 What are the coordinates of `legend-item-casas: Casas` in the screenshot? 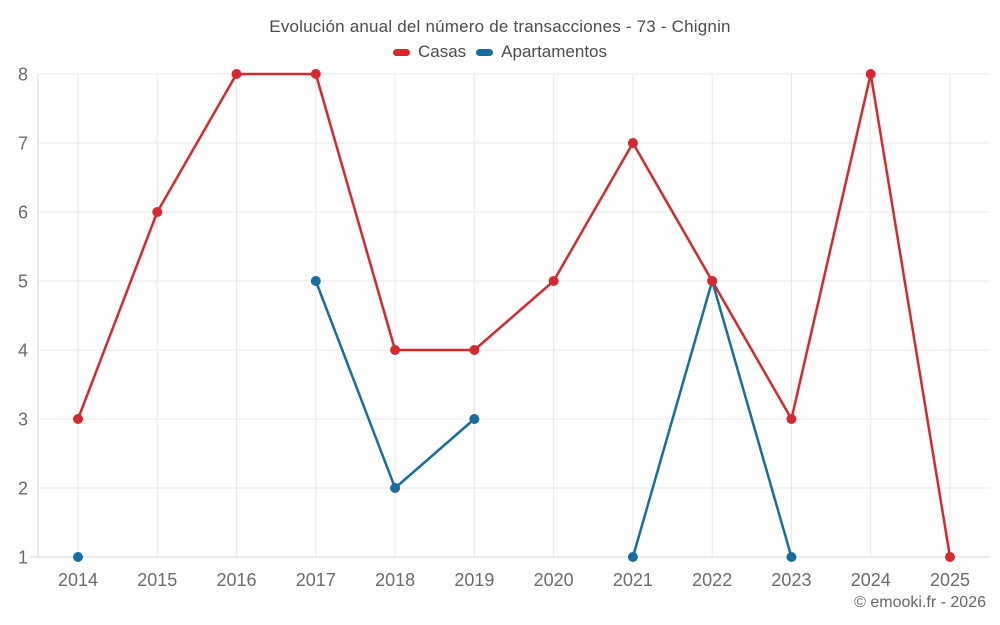 It's located at (429, 52).